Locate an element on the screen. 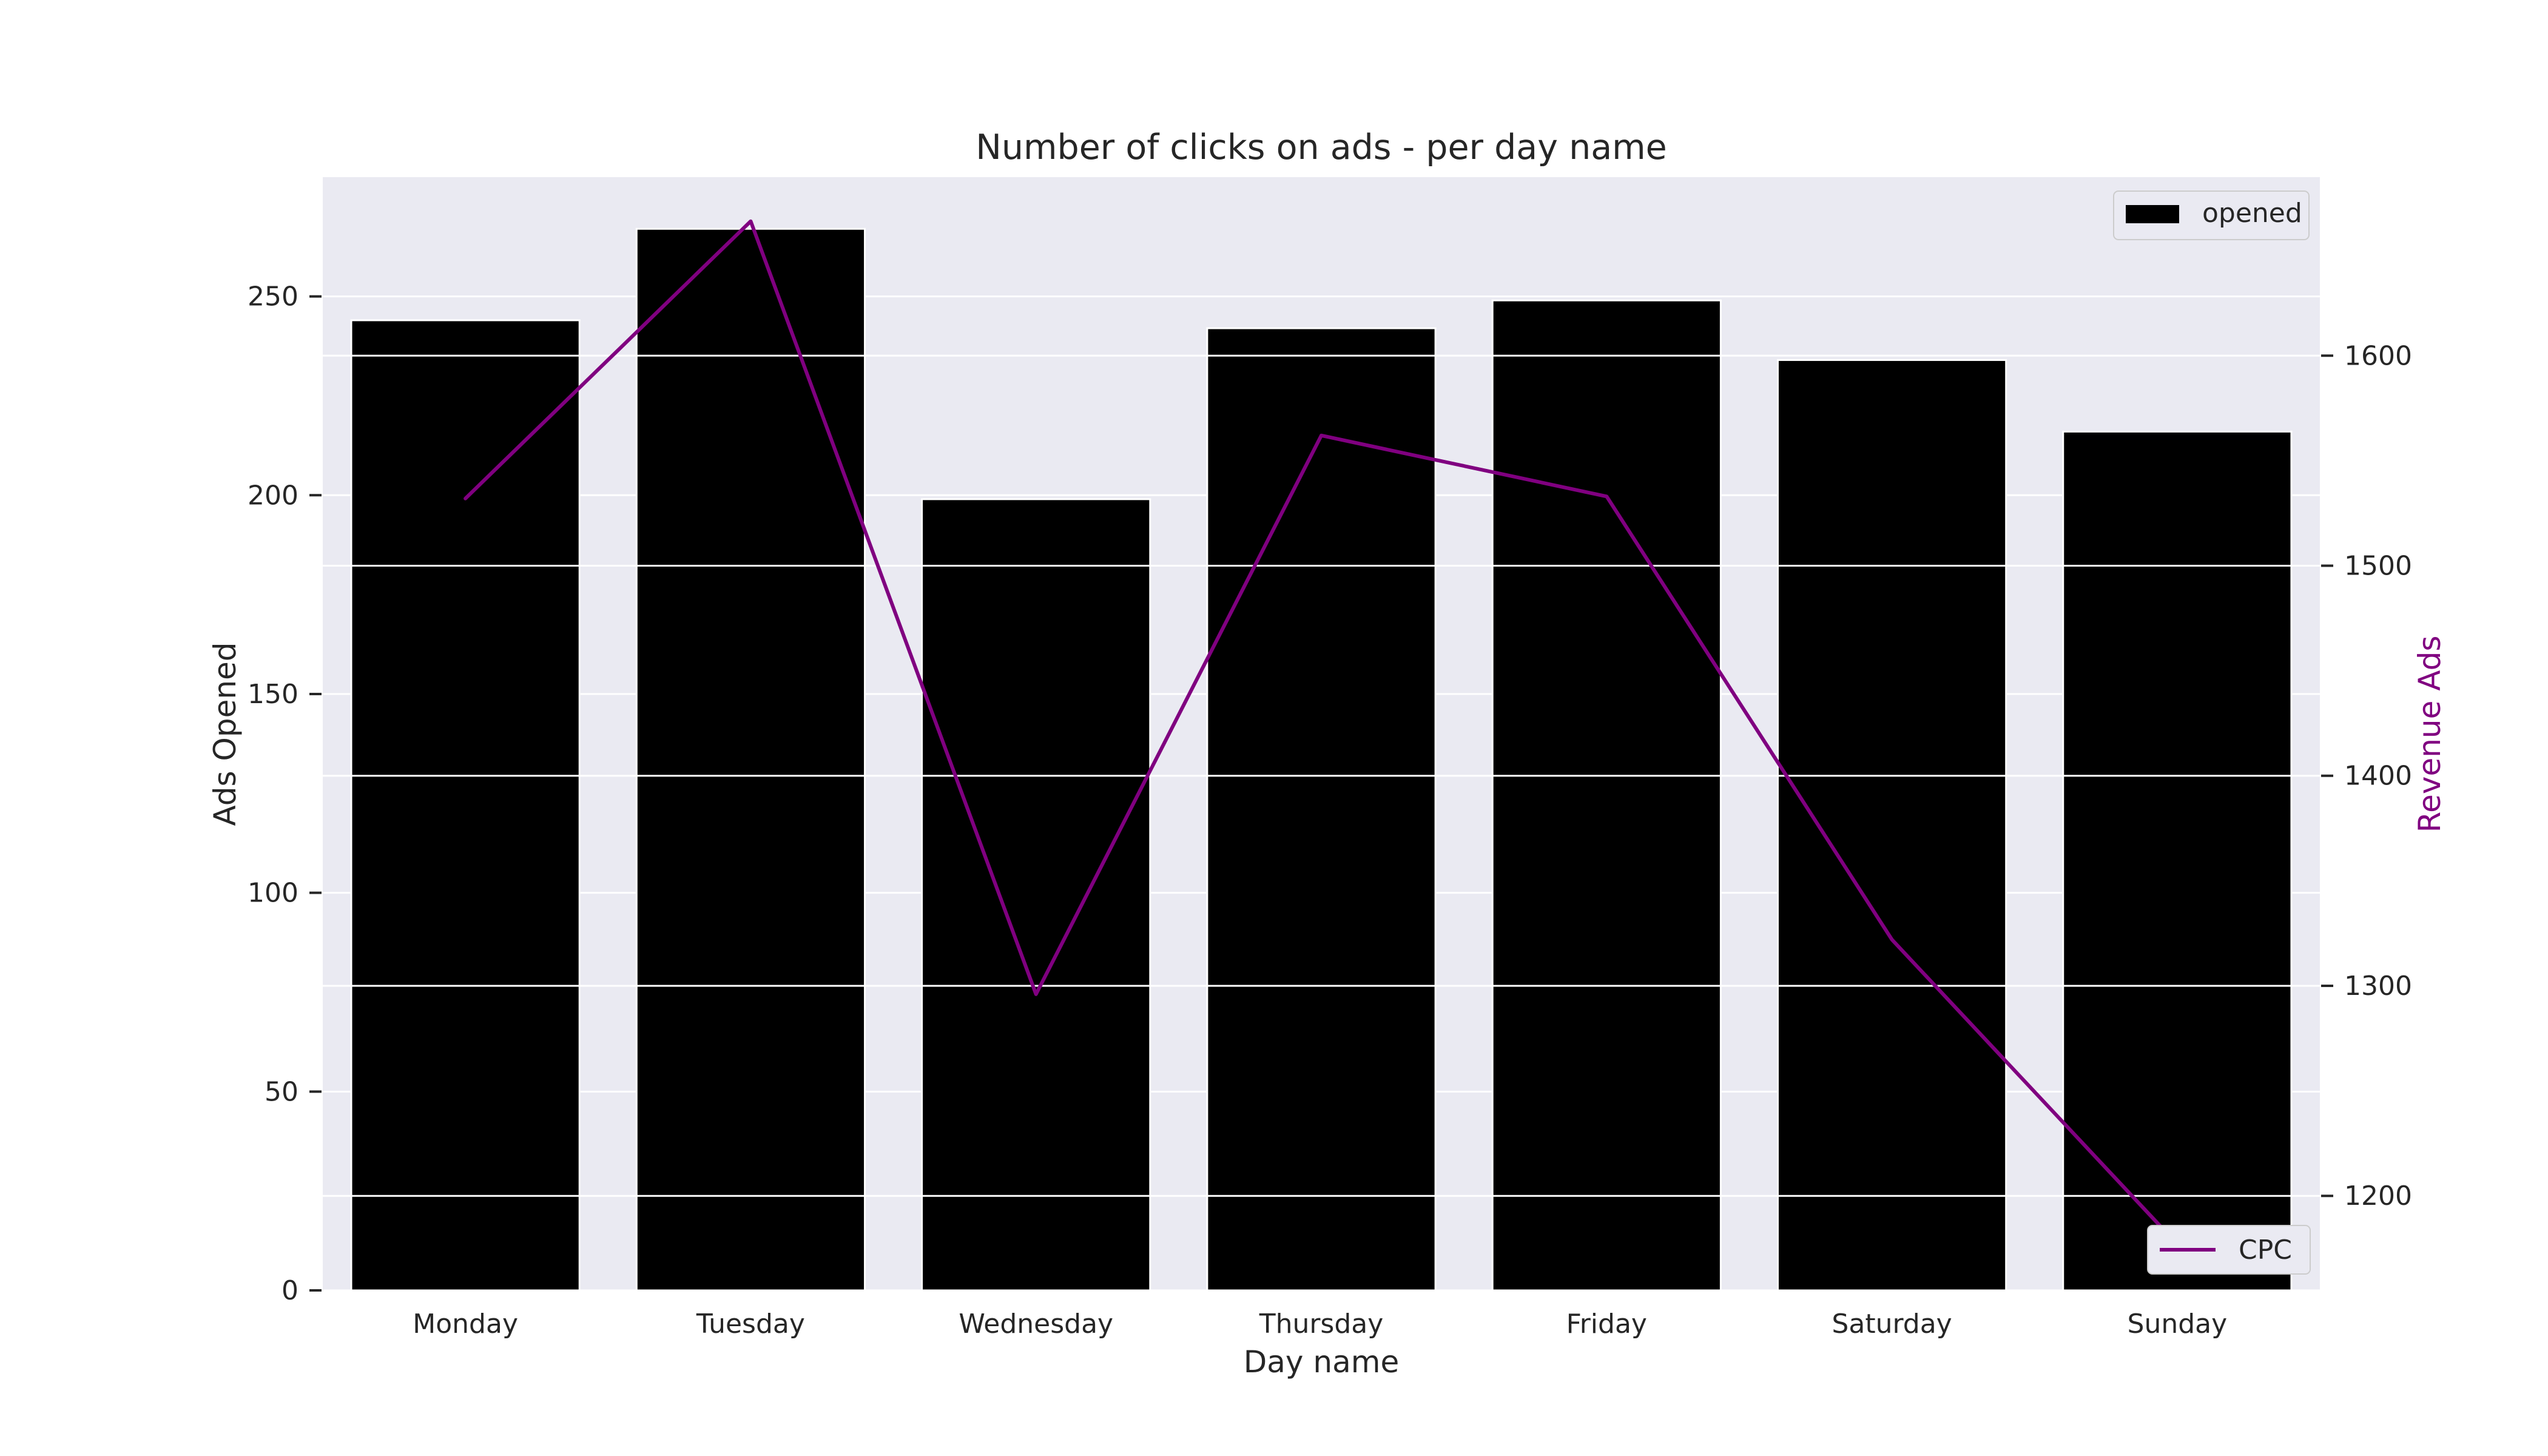  left-axis-ticks: 0 50 100 150 200 250 is located at coordinates (285, 793).